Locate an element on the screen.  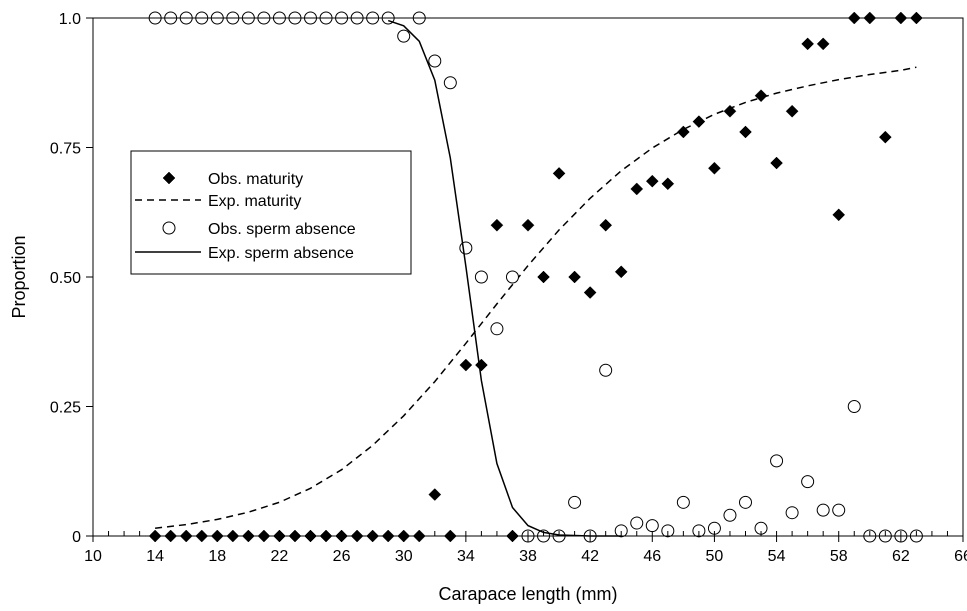
x-tick-label: 18 is located at coordinates (217, 556).